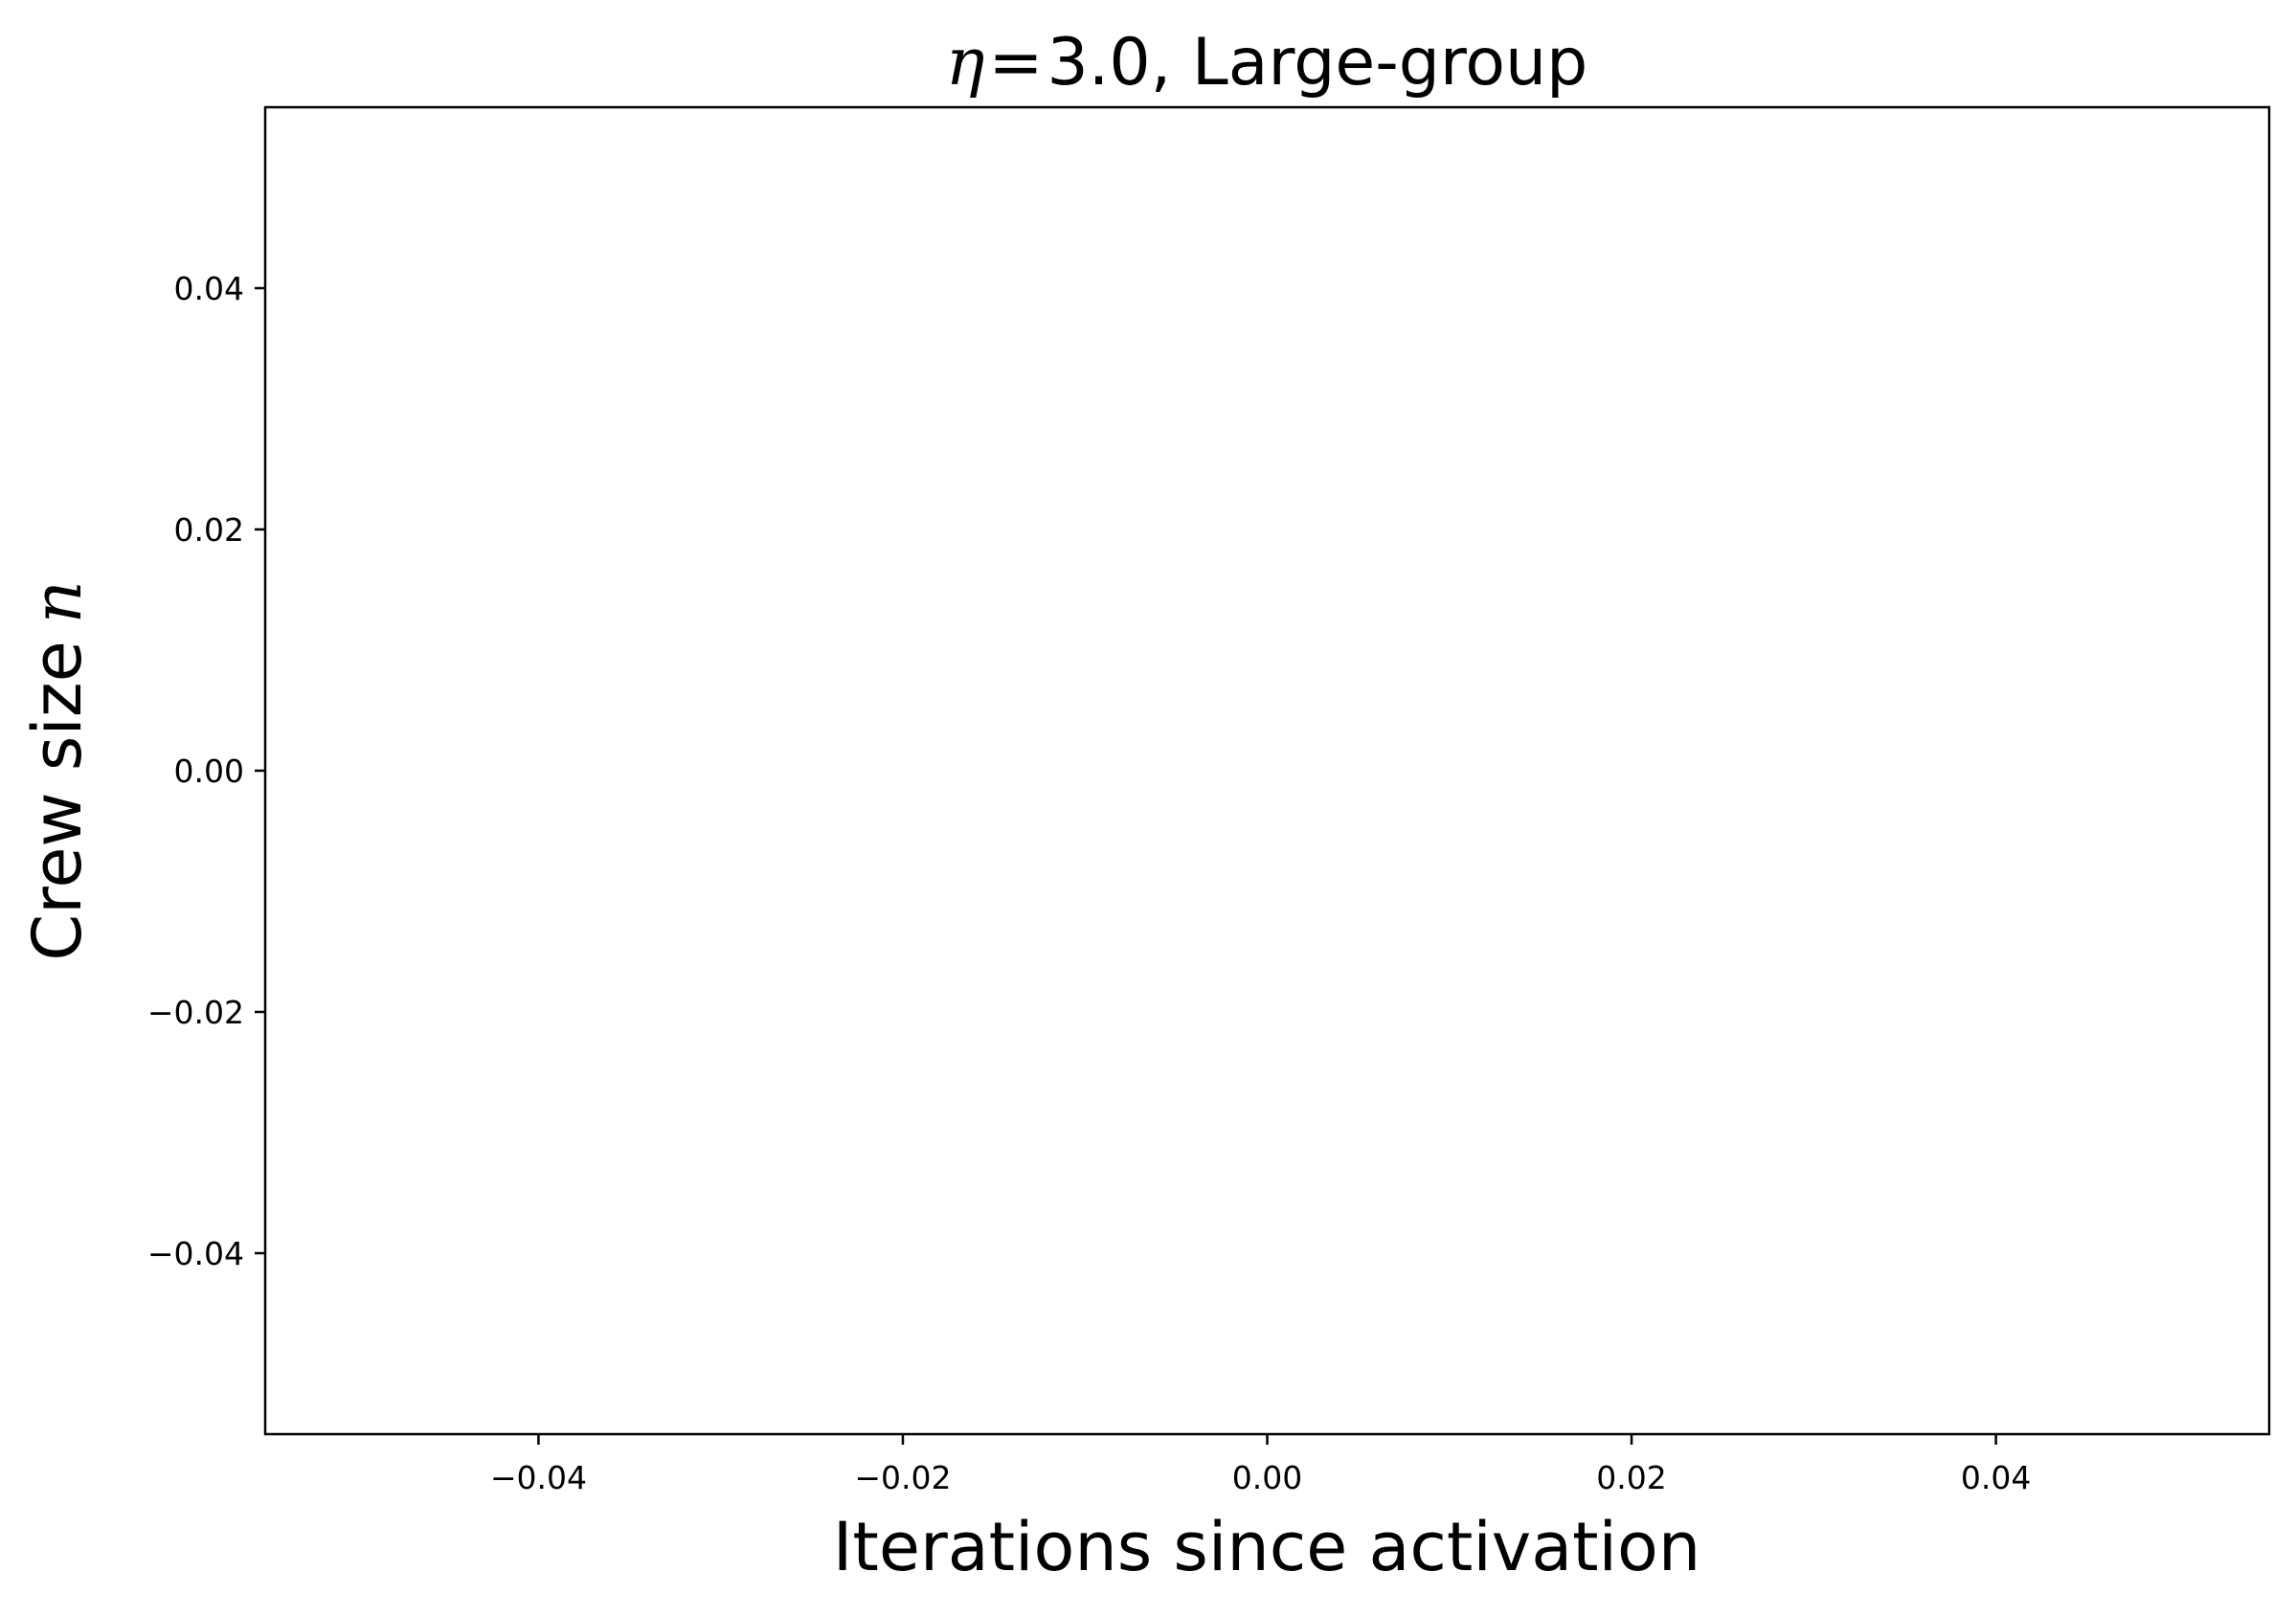 The height and width of the screenshot is (1617, 2296). I want to click on title-suffix: , Large-group, so click(1369, 63).